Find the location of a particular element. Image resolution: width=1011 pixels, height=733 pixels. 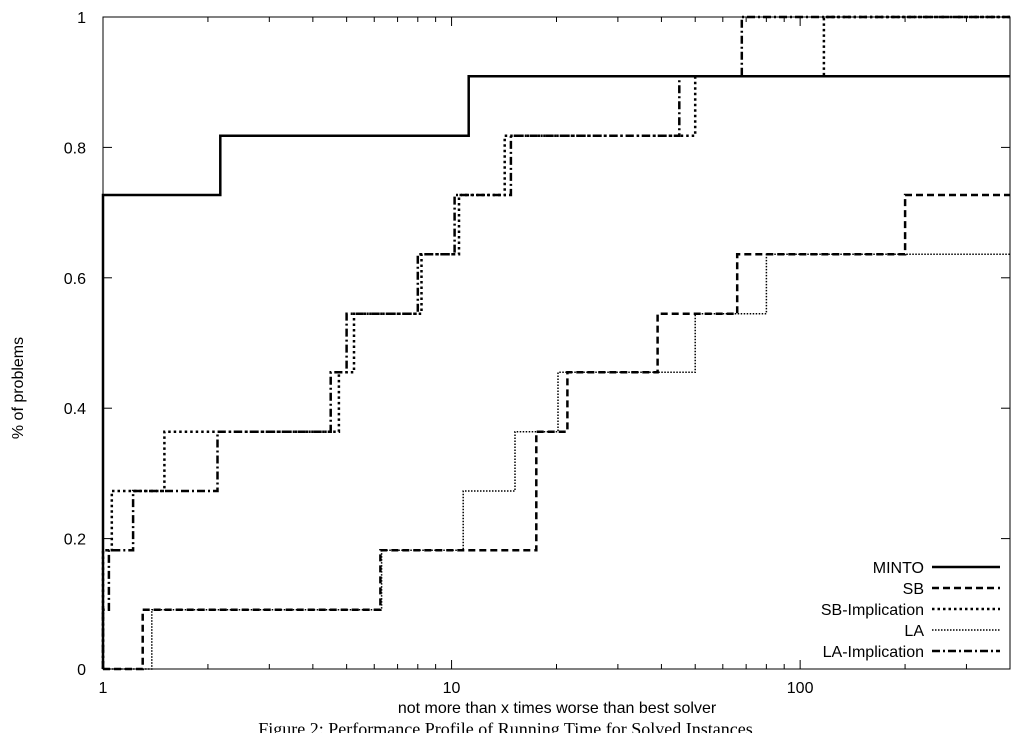

y-tick-label: 0.4 is located at coordinates (75, 409).